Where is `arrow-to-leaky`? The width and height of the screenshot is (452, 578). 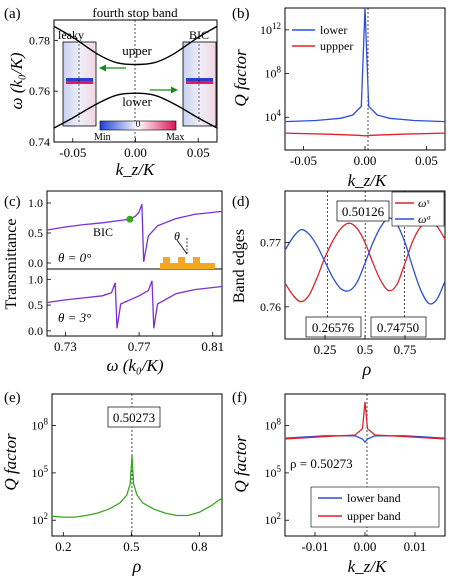
arrow-to-leaky is located at coordinates (112, 68).